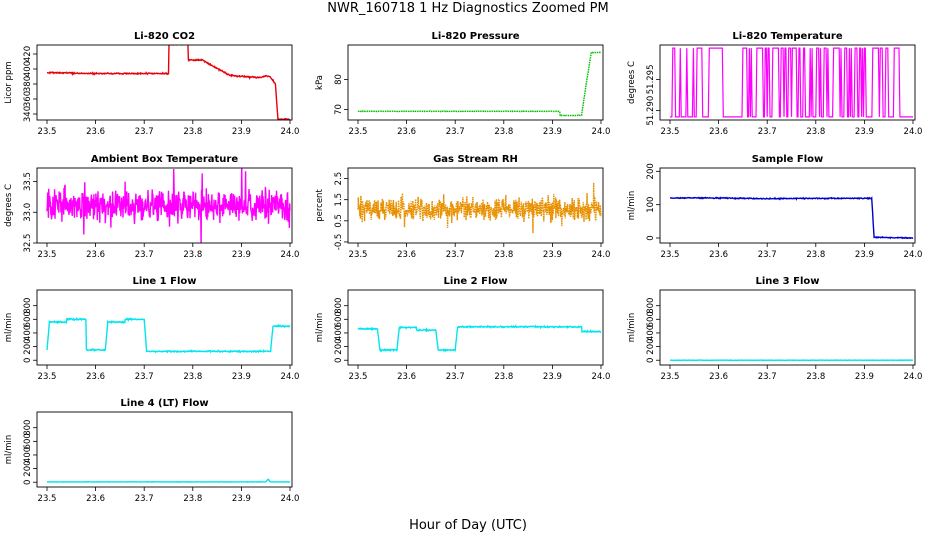  What do you see at coordinates (28, 181) in the screenshot?
I see `y-tick-label: 33.5` at bounding box center [28, 181].